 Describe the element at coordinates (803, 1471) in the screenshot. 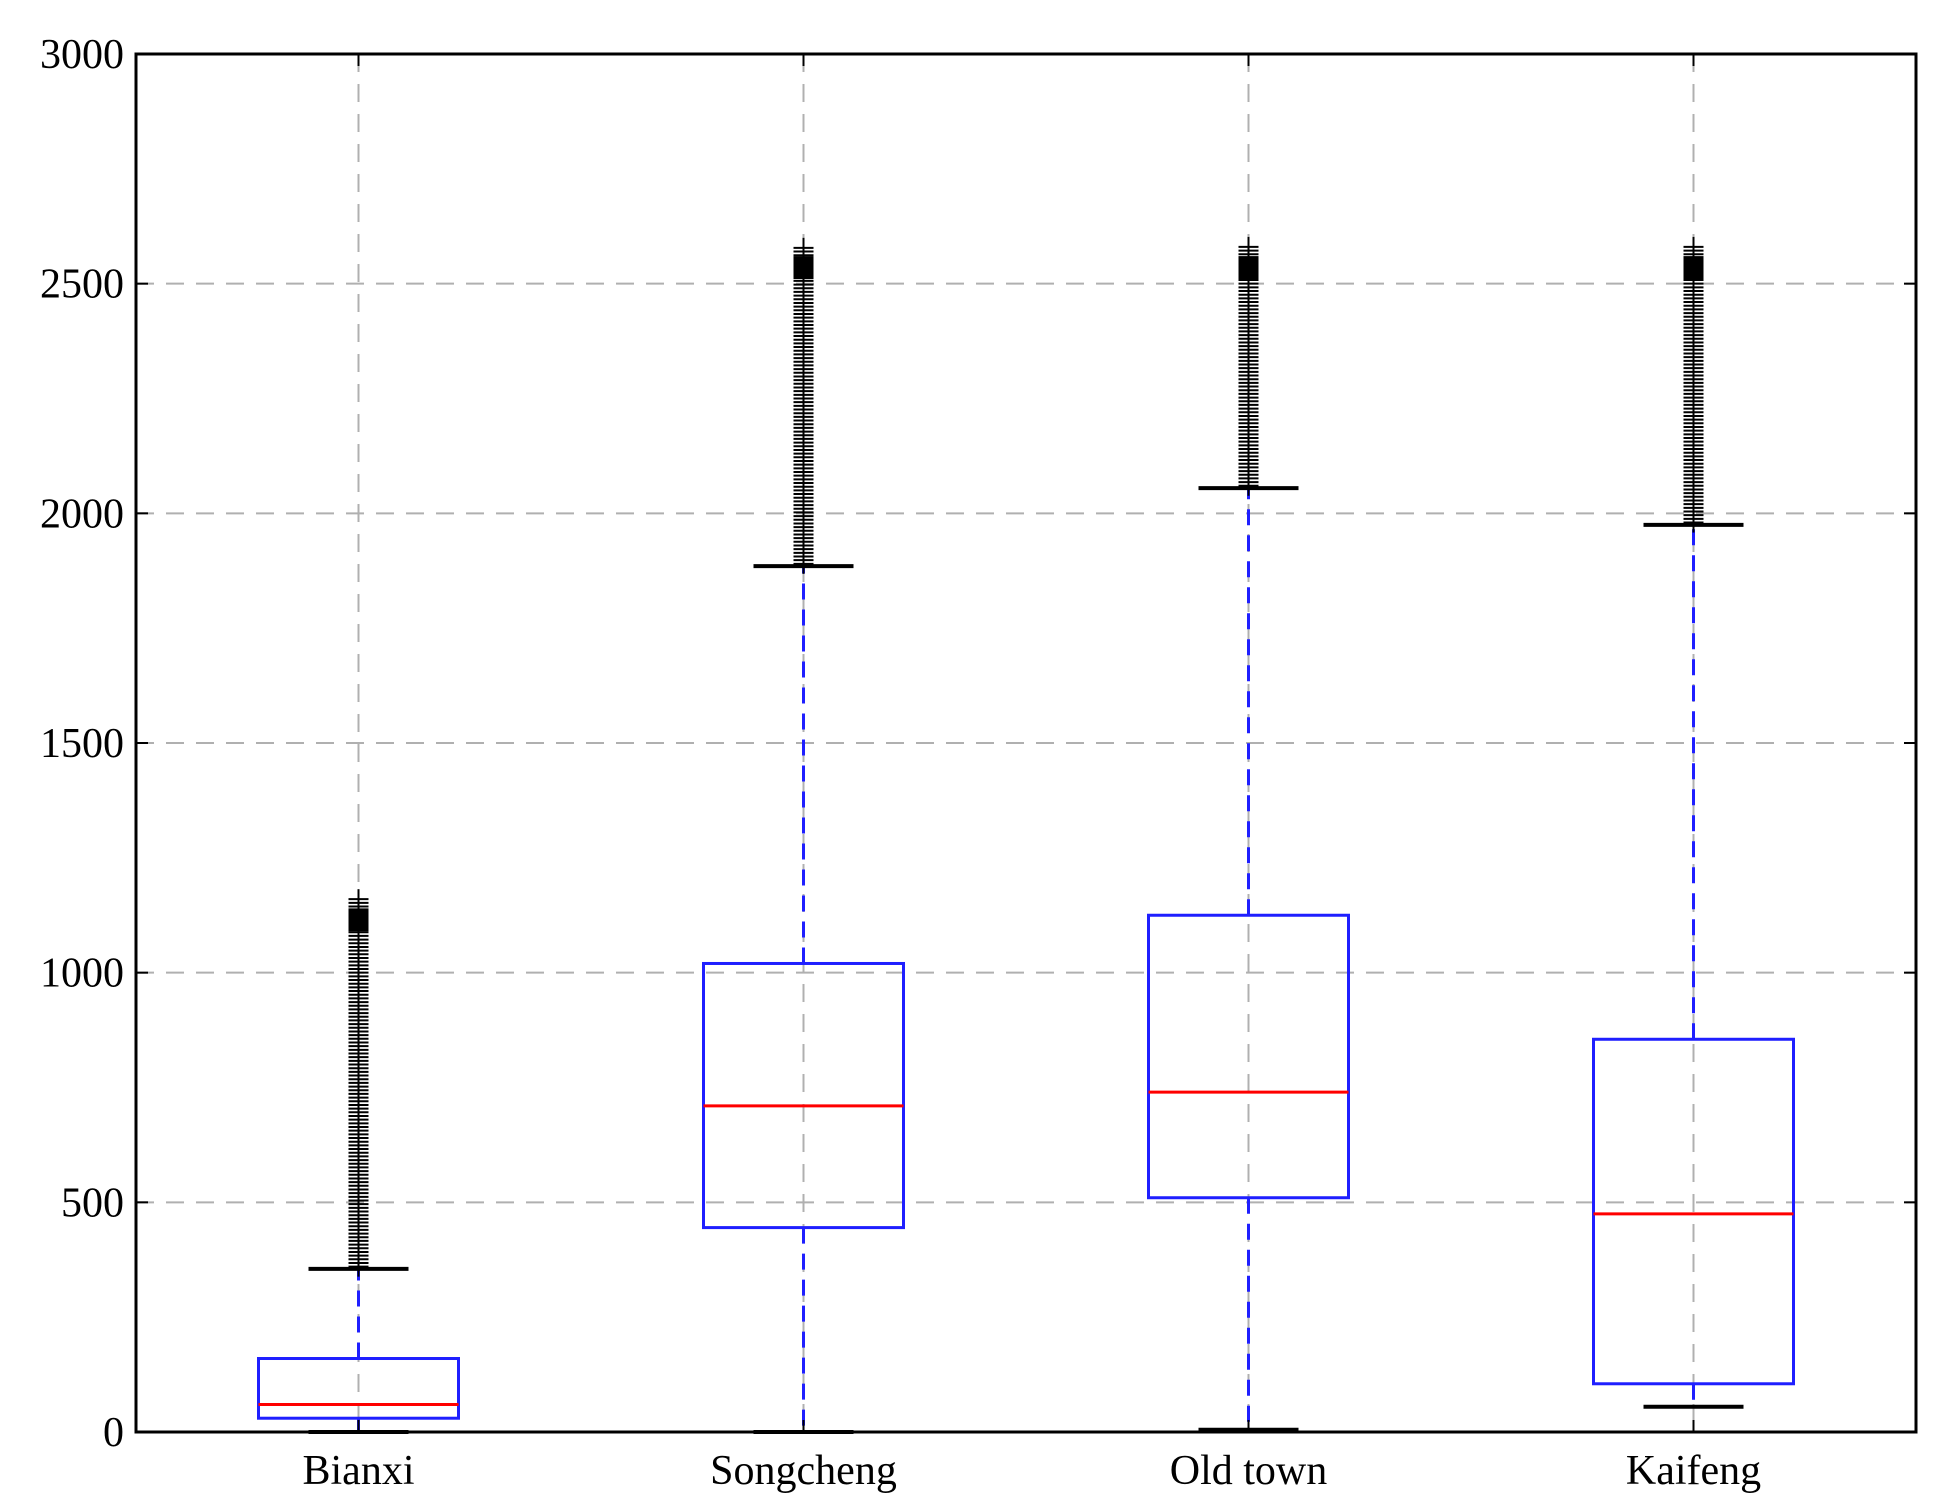

I see `x-category-label: Songcheng` at that location.